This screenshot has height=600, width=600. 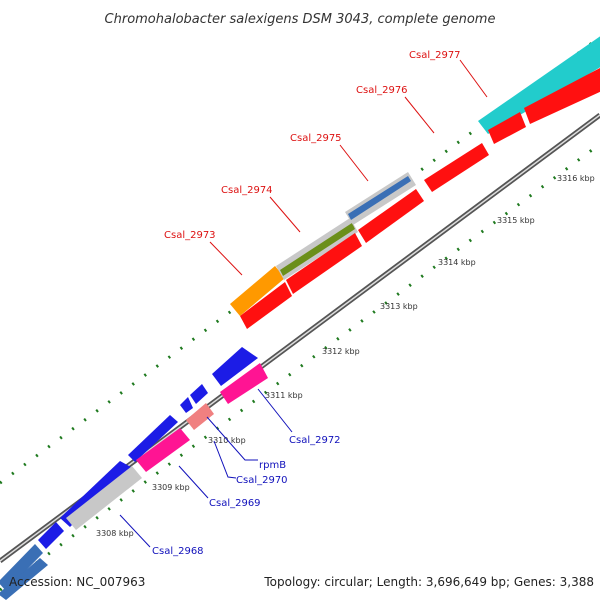 What do you see at coordinates (315, 440) in the screenshot?
I see `gene-label: Csal_2972` at bounding box center [315, 440].